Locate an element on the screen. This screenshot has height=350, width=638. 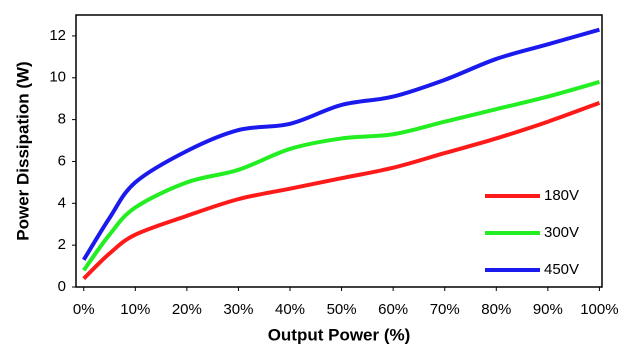
legend-label: 300V is located at coordinates (561, 232).